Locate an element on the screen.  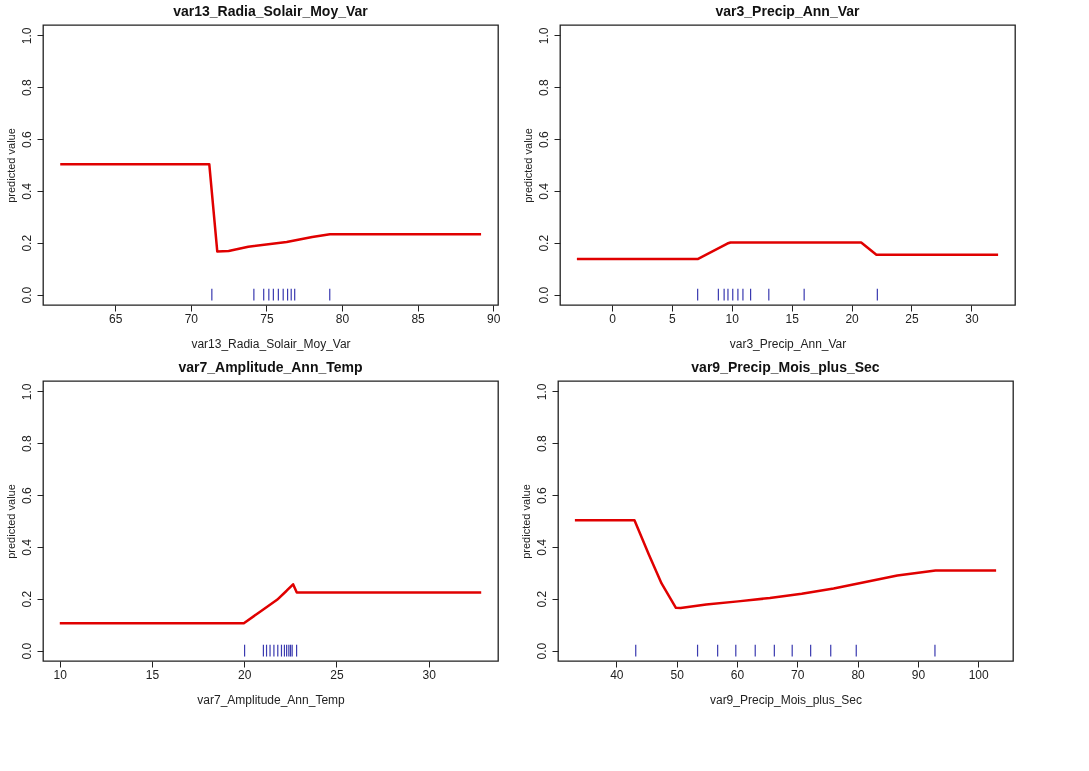
x-axis-title: var7_Amplitude_Ann_Temp is located at coordinates (271, 699).